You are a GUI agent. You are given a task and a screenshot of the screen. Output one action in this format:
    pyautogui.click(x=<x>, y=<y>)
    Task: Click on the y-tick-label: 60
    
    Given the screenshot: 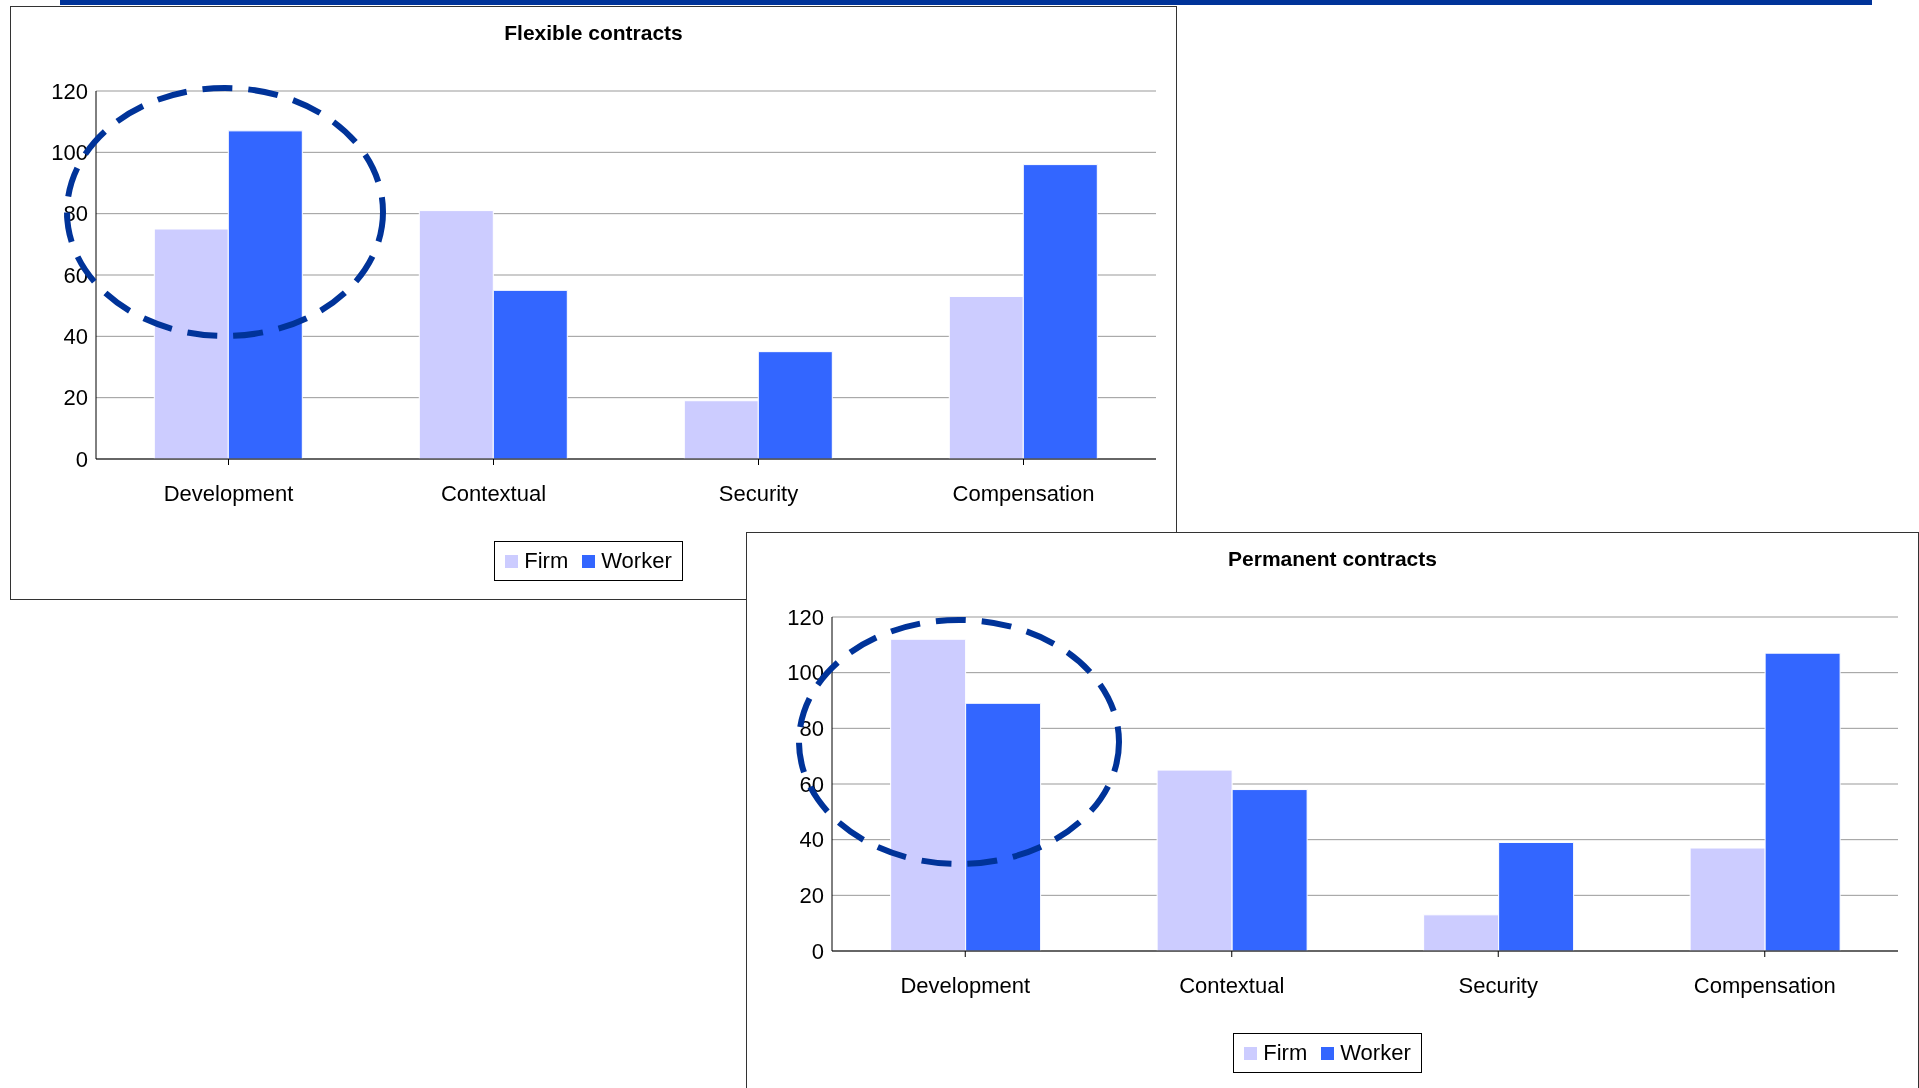 What is the action you would take?
    pyautogui.click(x=811, y=784)
    